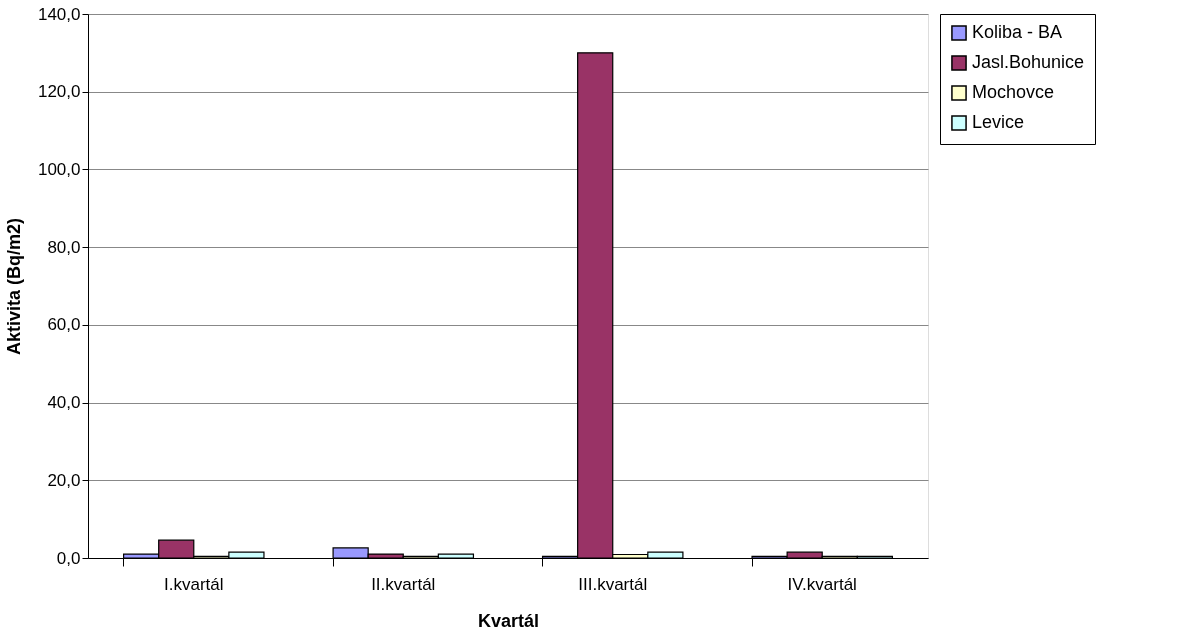  I want to click on y-tick-label: 0,0, so click(68, 558).